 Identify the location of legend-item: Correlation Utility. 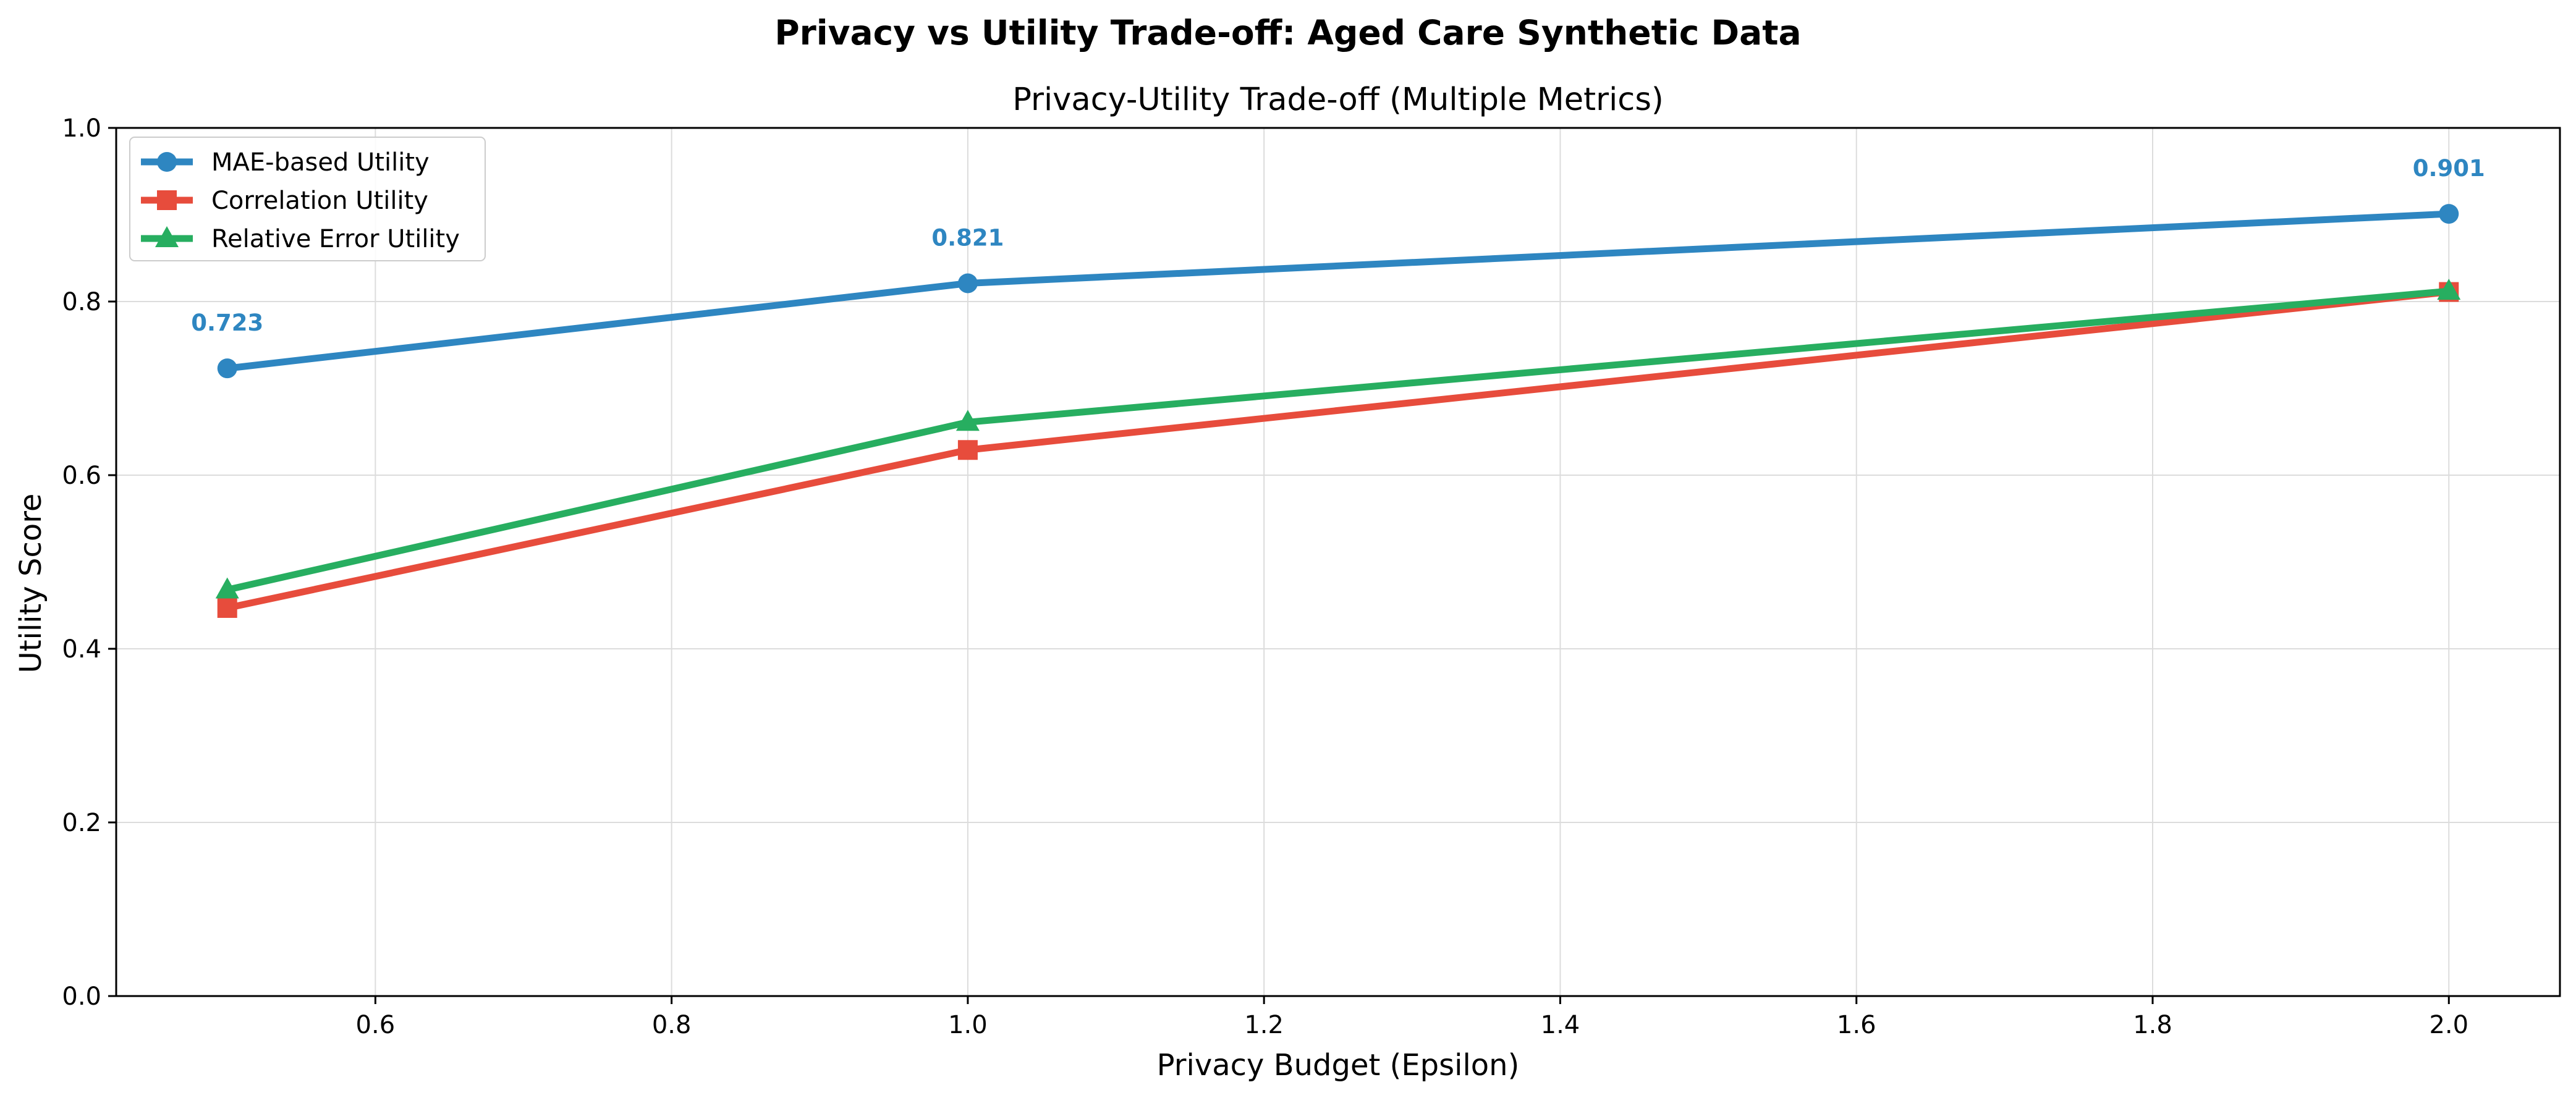
(284, 201).